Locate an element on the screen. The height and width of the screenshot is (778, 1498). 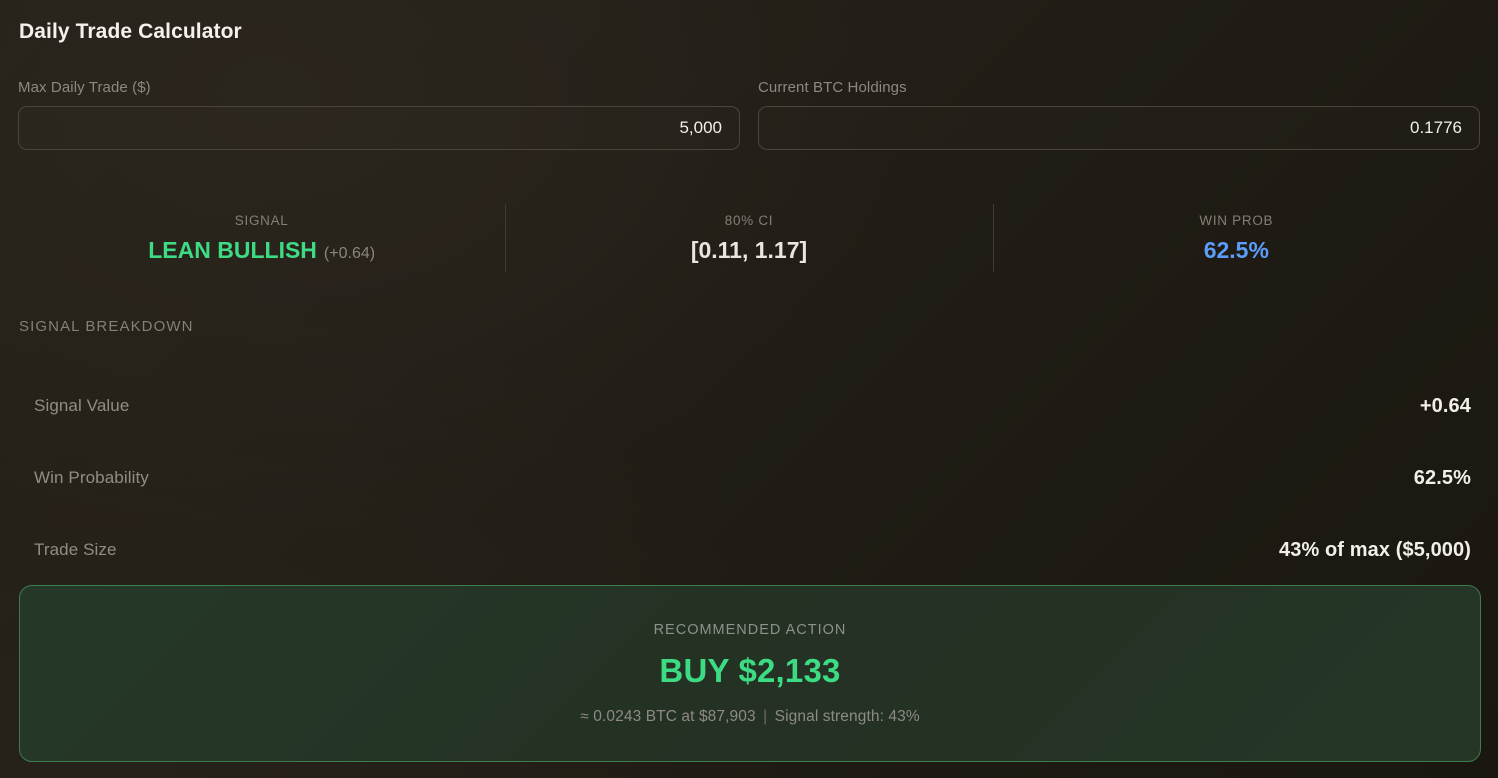
breakdown-row-trade-size: Trade Size 43% of max ($5,000) is located at coordinates (752, 550).